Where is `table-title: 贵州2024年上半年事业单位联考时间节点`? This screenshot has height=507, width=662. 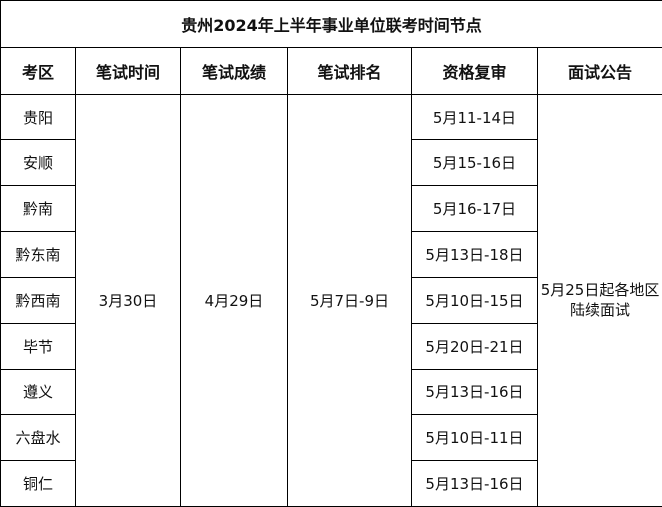 table-title: 贵州2024年上半年事业单位联考时间节点 is located at coordinates (331, 24).